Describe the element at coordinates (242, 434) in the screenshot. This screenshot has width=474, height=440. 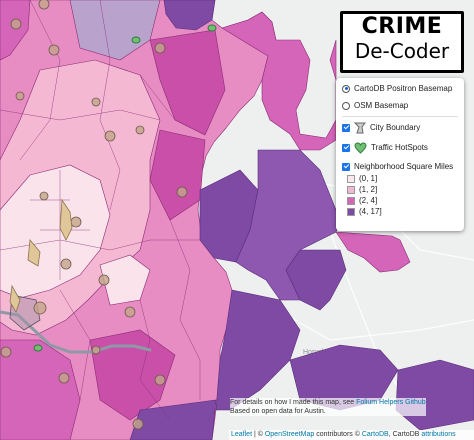
I see `leaflet-link: Leaflet` at that location.